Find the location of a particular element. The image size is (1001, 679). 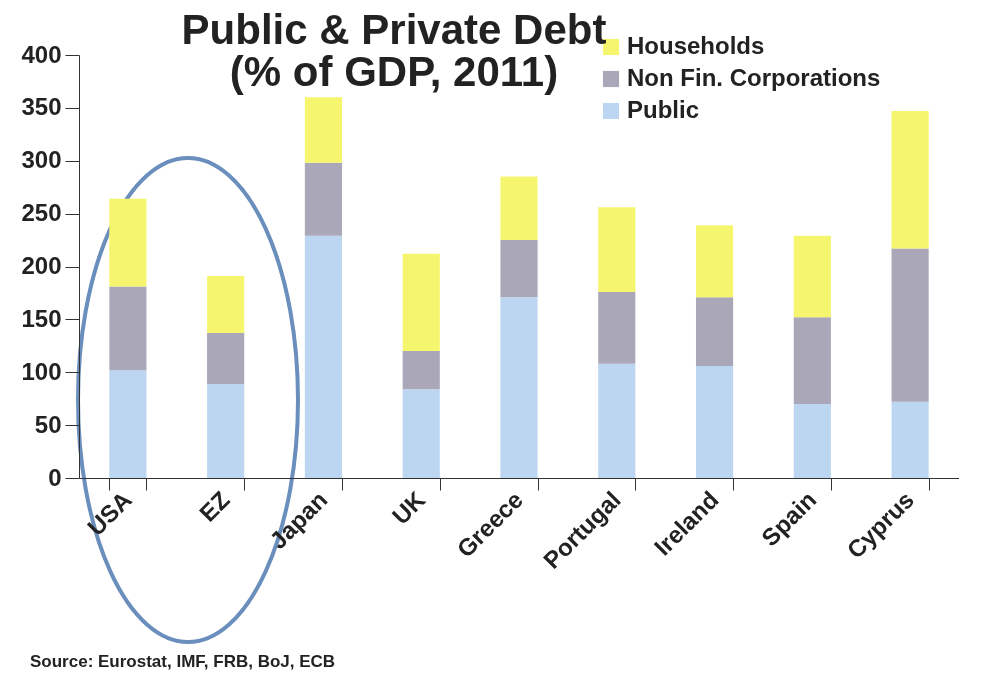

source-note: Source: Eurostat, IMF, FRB, BoJ, ECB is located at coordinates (183, 662).